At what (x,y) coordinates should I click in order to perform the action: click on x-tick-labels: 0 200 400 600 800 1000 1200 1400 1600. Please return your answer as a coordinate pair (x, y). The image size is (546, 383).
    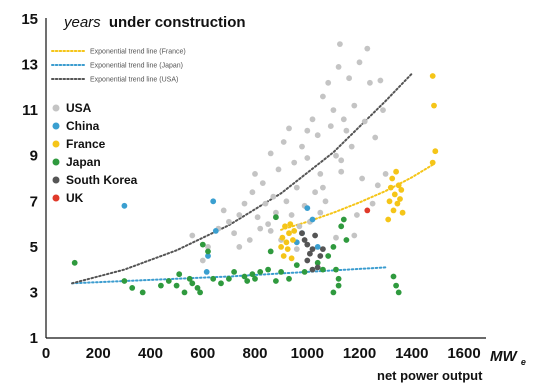
    Looking at the image, I should click on (261, 353).